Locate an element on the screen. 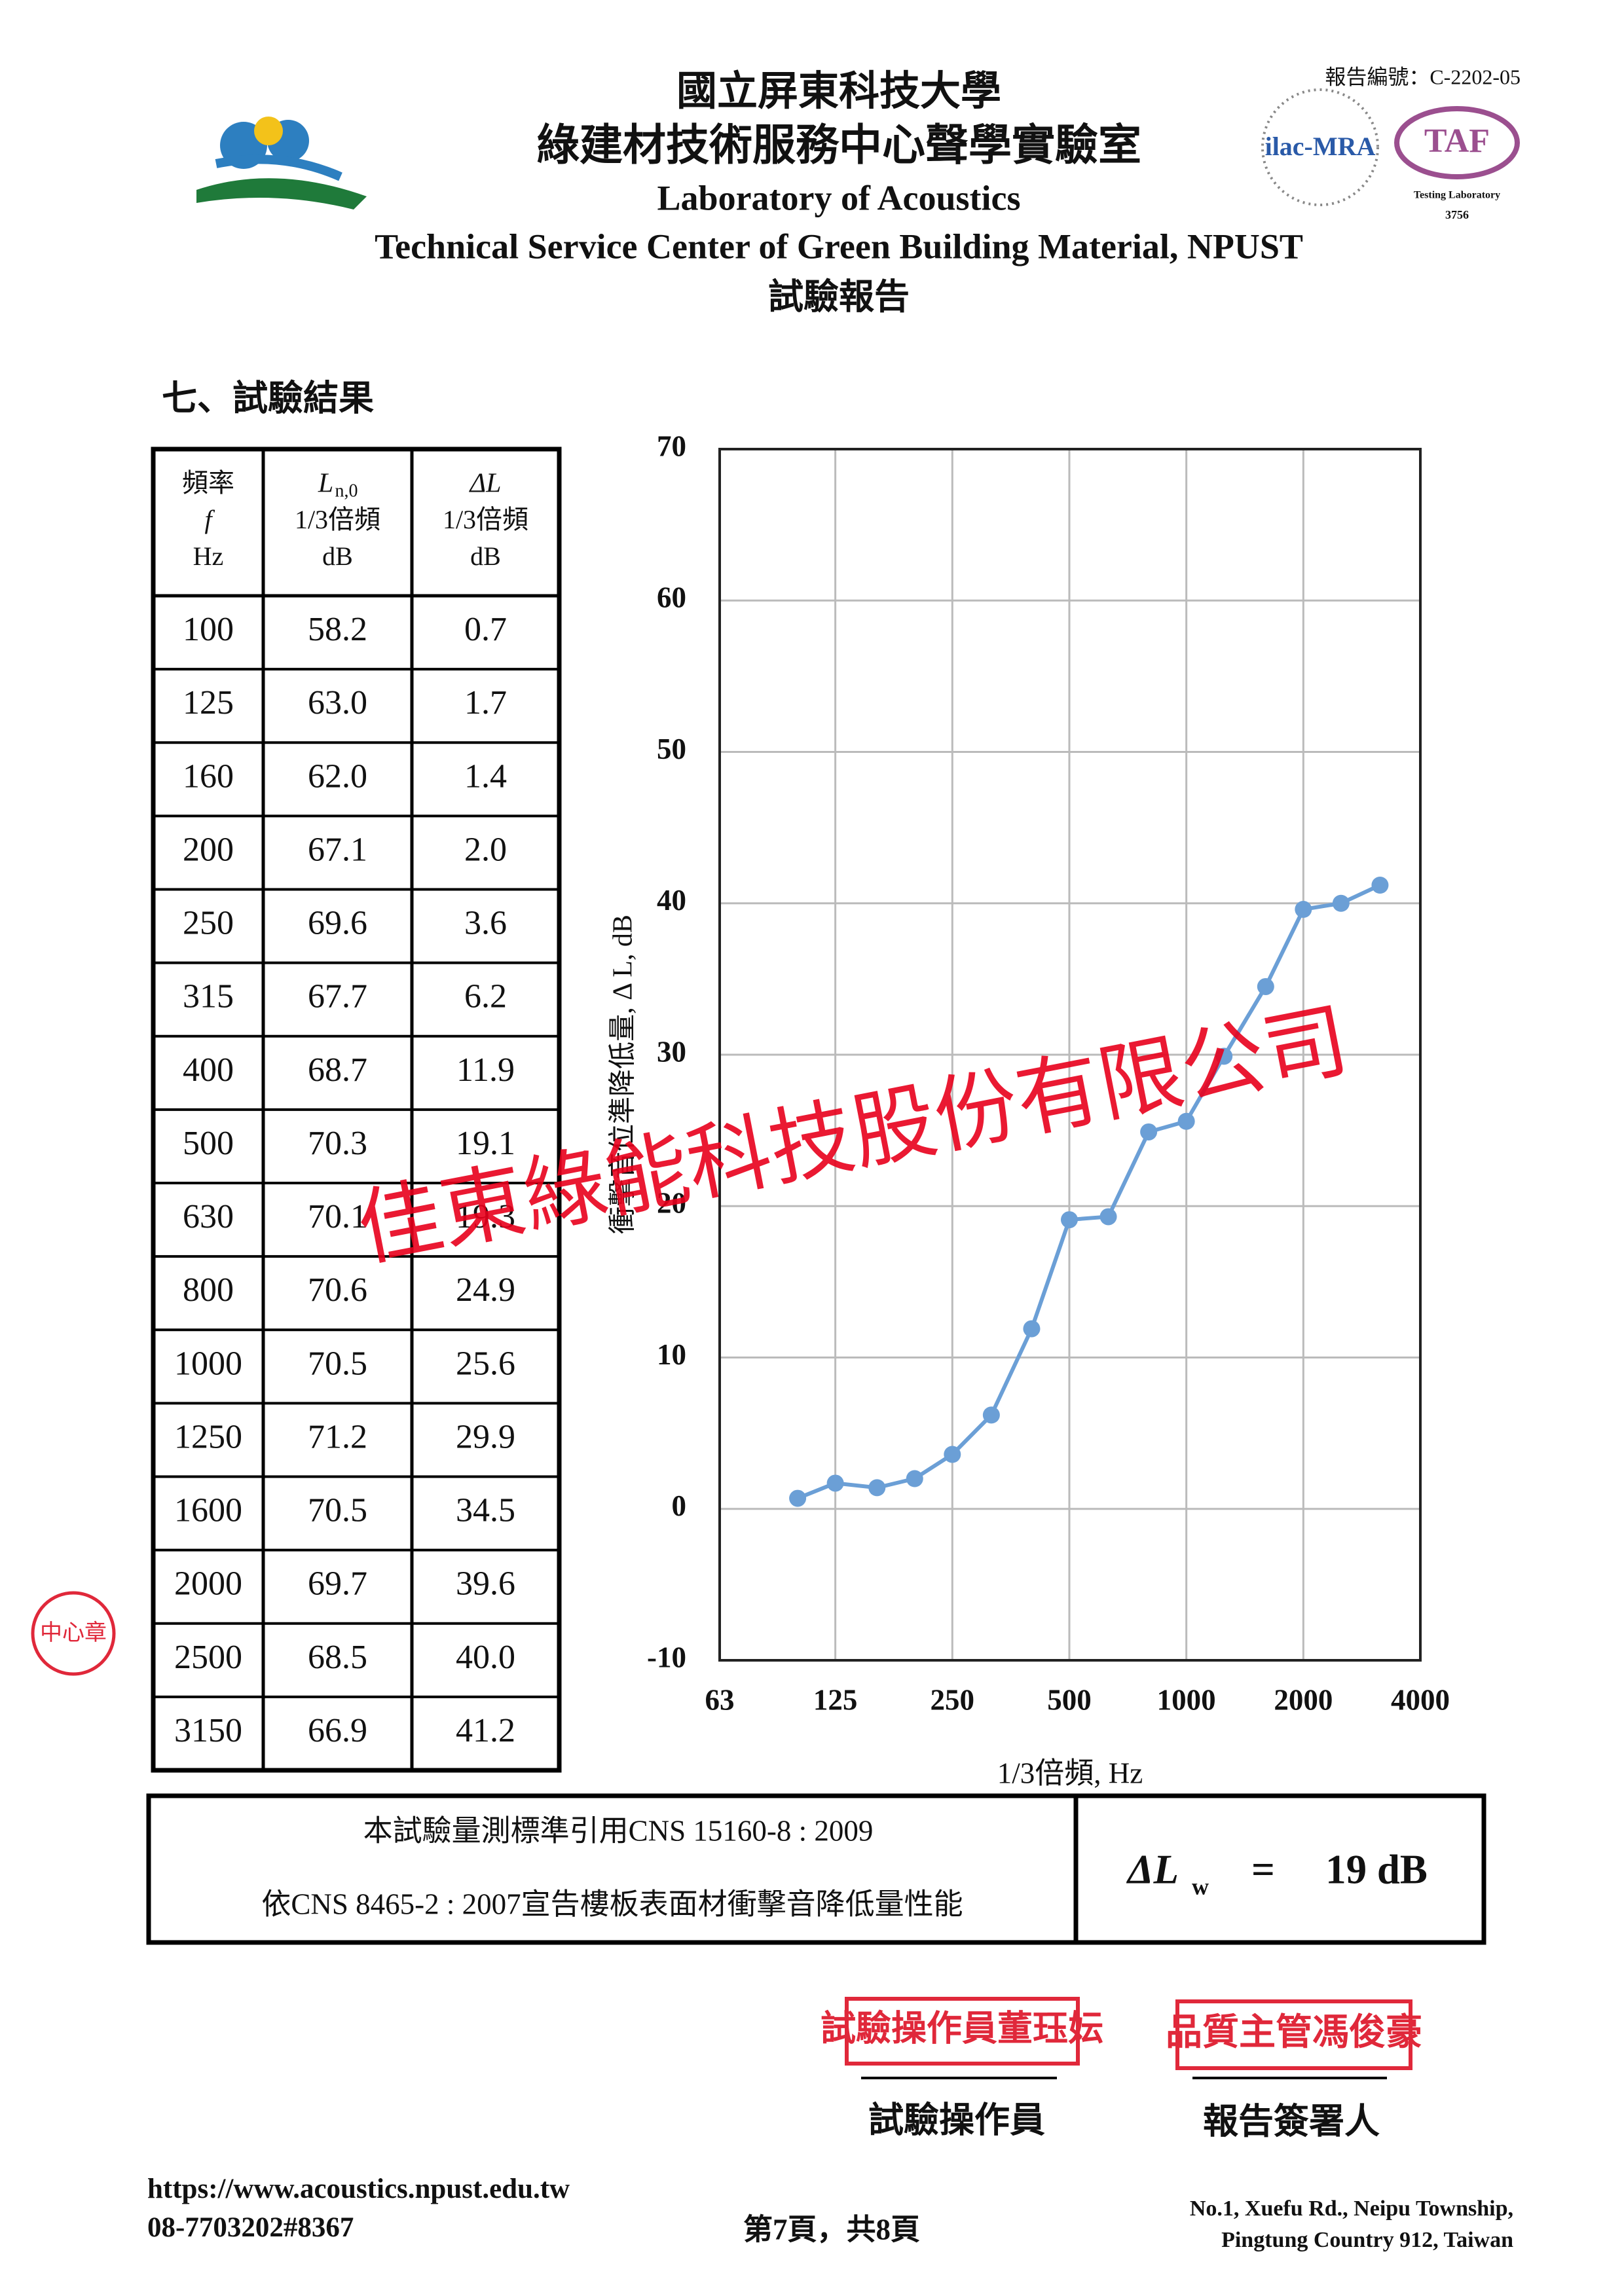 This screenshot has height=2296, width=1624. table-cell: 400 is located at coordinates (208, 1070).